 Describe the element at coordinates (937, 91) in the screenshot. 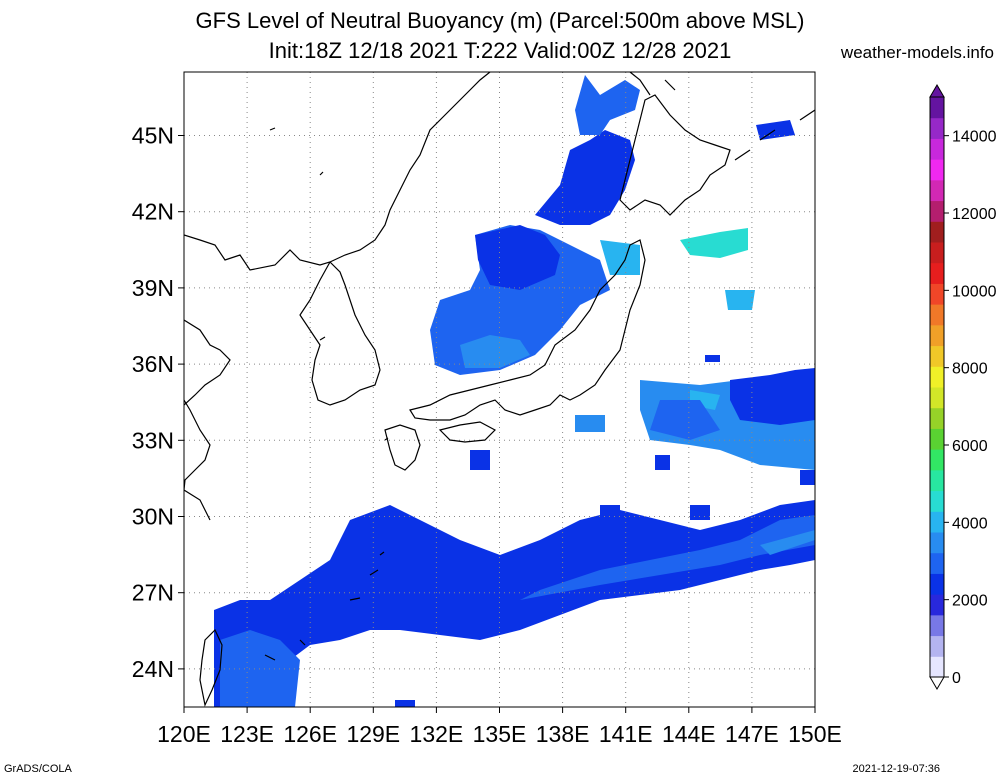

I see `colorbar-top-arrow` at that location.